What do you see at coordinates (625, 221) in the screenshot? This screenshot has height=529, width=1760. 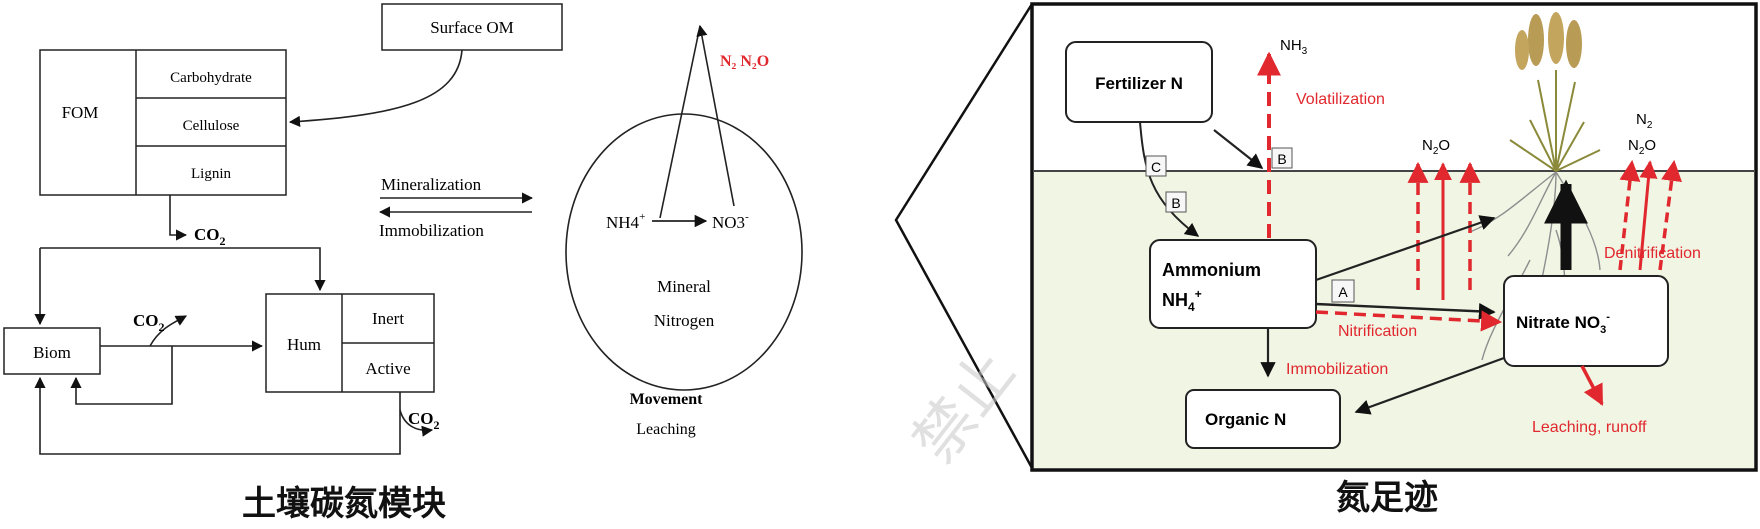 I see `nh4-label: NH4+` at bounding box center [625, 221].